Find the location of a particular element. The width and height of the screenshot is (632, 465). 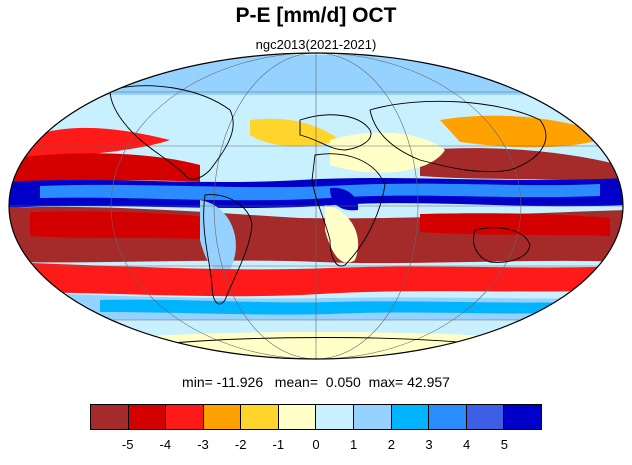

colorbar-tick-label: -2 is located at coordinates (240, 444).